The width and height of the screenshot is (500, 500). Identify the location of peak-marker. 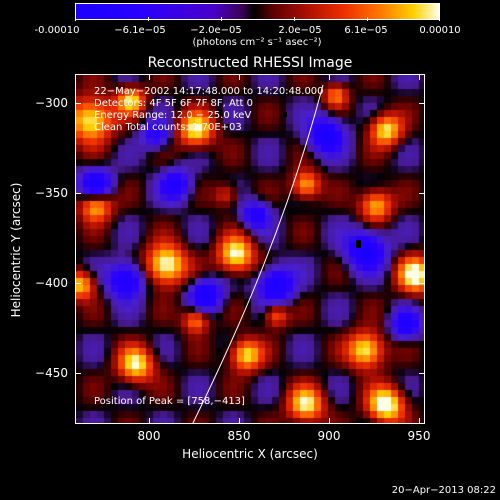
(285, 114).